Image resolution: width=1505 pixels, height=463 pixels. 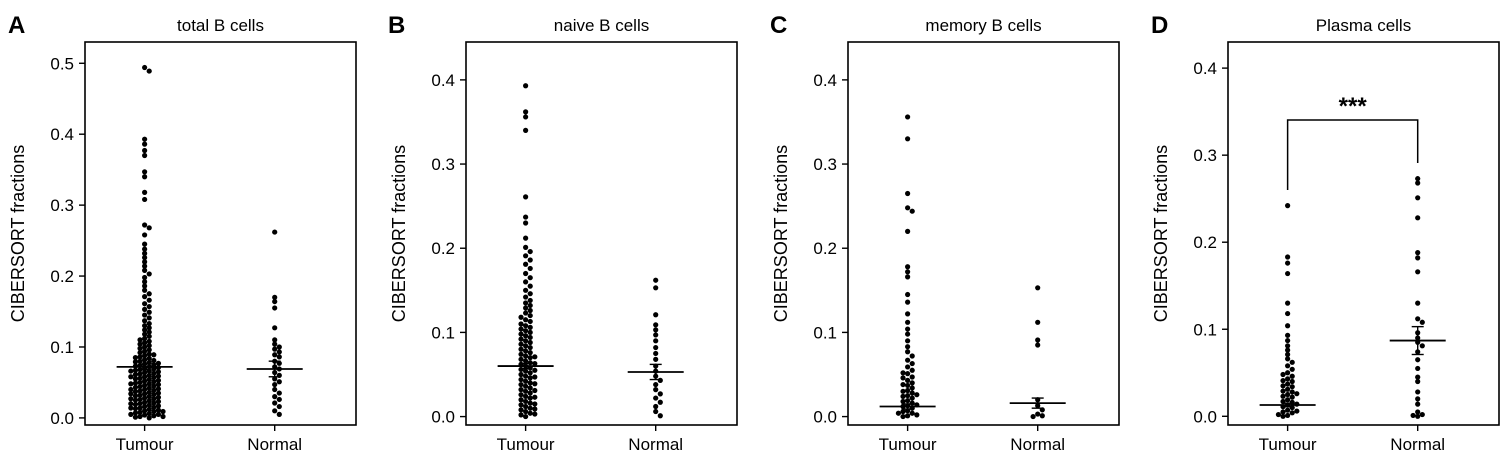 What do you see at coordinates (1161, 233) in the screenshot?
I see `y-axis-label: CIBERSORT fractions` at bounding box center [1161, 233].